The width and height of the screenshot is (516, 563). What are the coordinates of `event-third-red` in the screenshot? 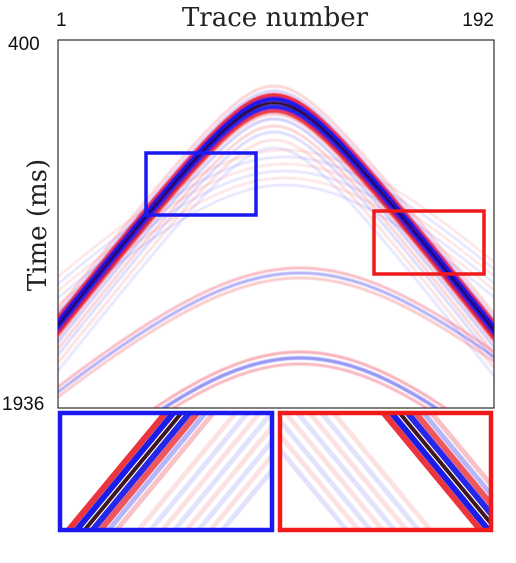 It's located at (300, 379).